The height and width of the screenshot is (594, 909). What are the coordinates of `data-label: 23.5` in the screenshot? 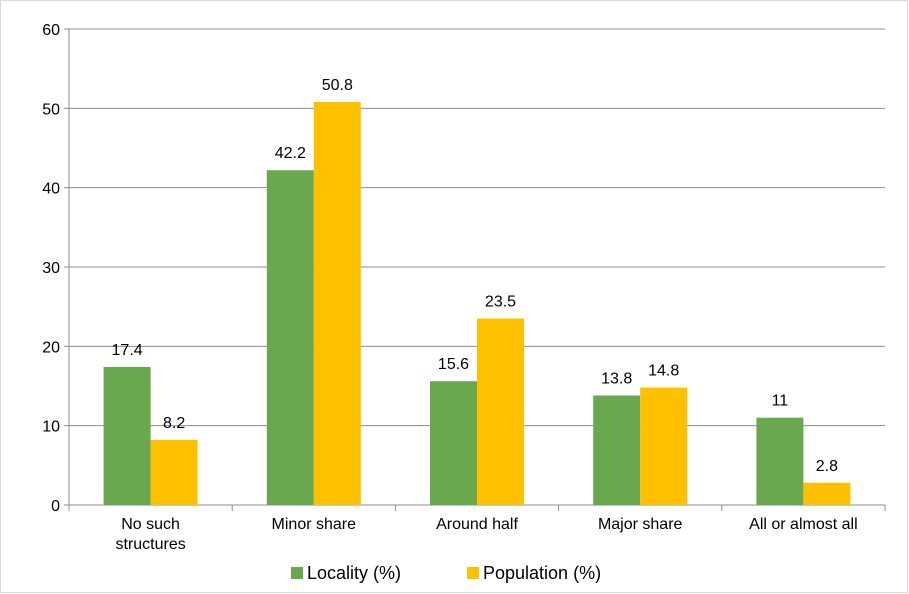 It's located at (500, 302).